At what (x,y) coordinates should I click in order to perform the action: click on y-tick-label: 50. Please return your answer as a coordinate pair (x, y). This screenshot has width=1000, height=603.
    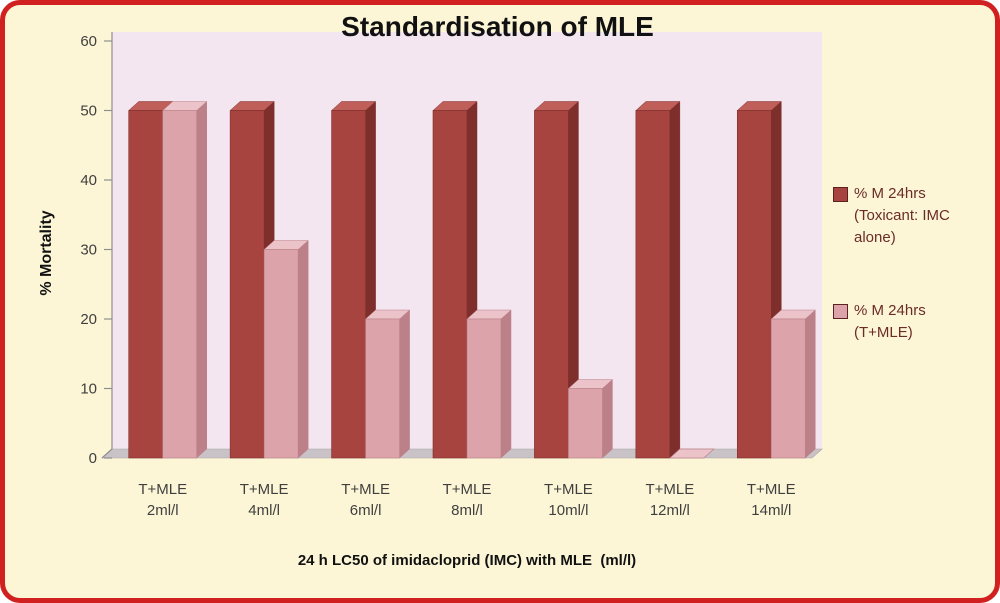
    Looking at the image, I should click on (88, 111).